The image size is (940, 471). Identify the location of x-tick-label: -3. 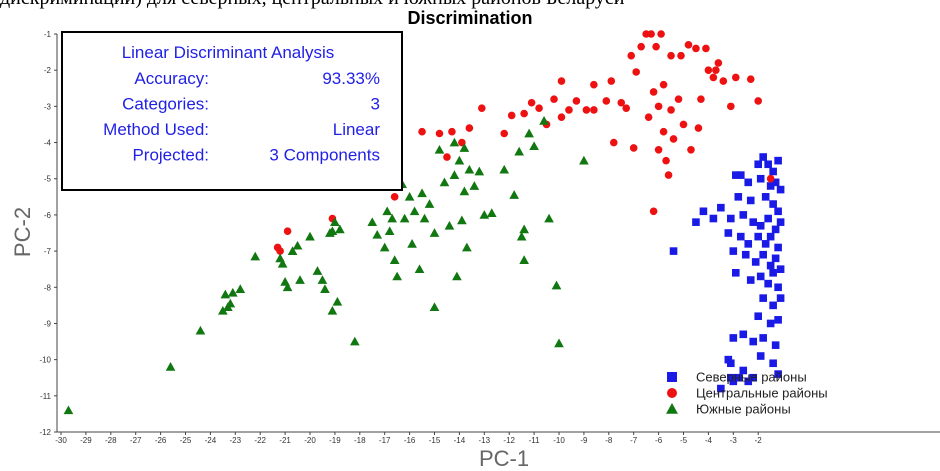
(734, 440).